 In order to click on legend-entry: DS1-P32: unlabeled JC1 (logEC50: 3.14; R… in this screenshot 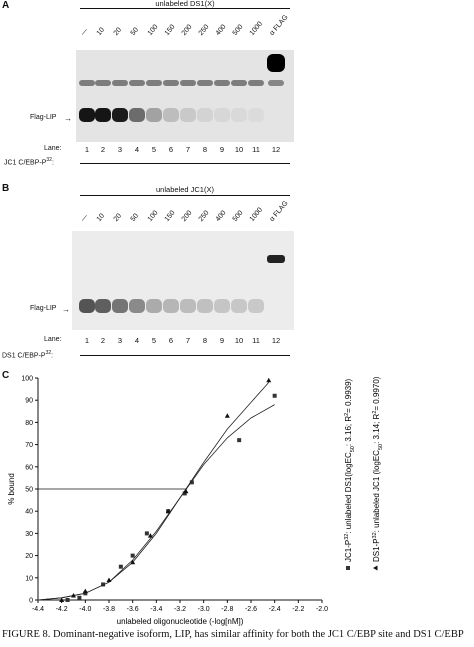, I will do `click(378, 473)`.